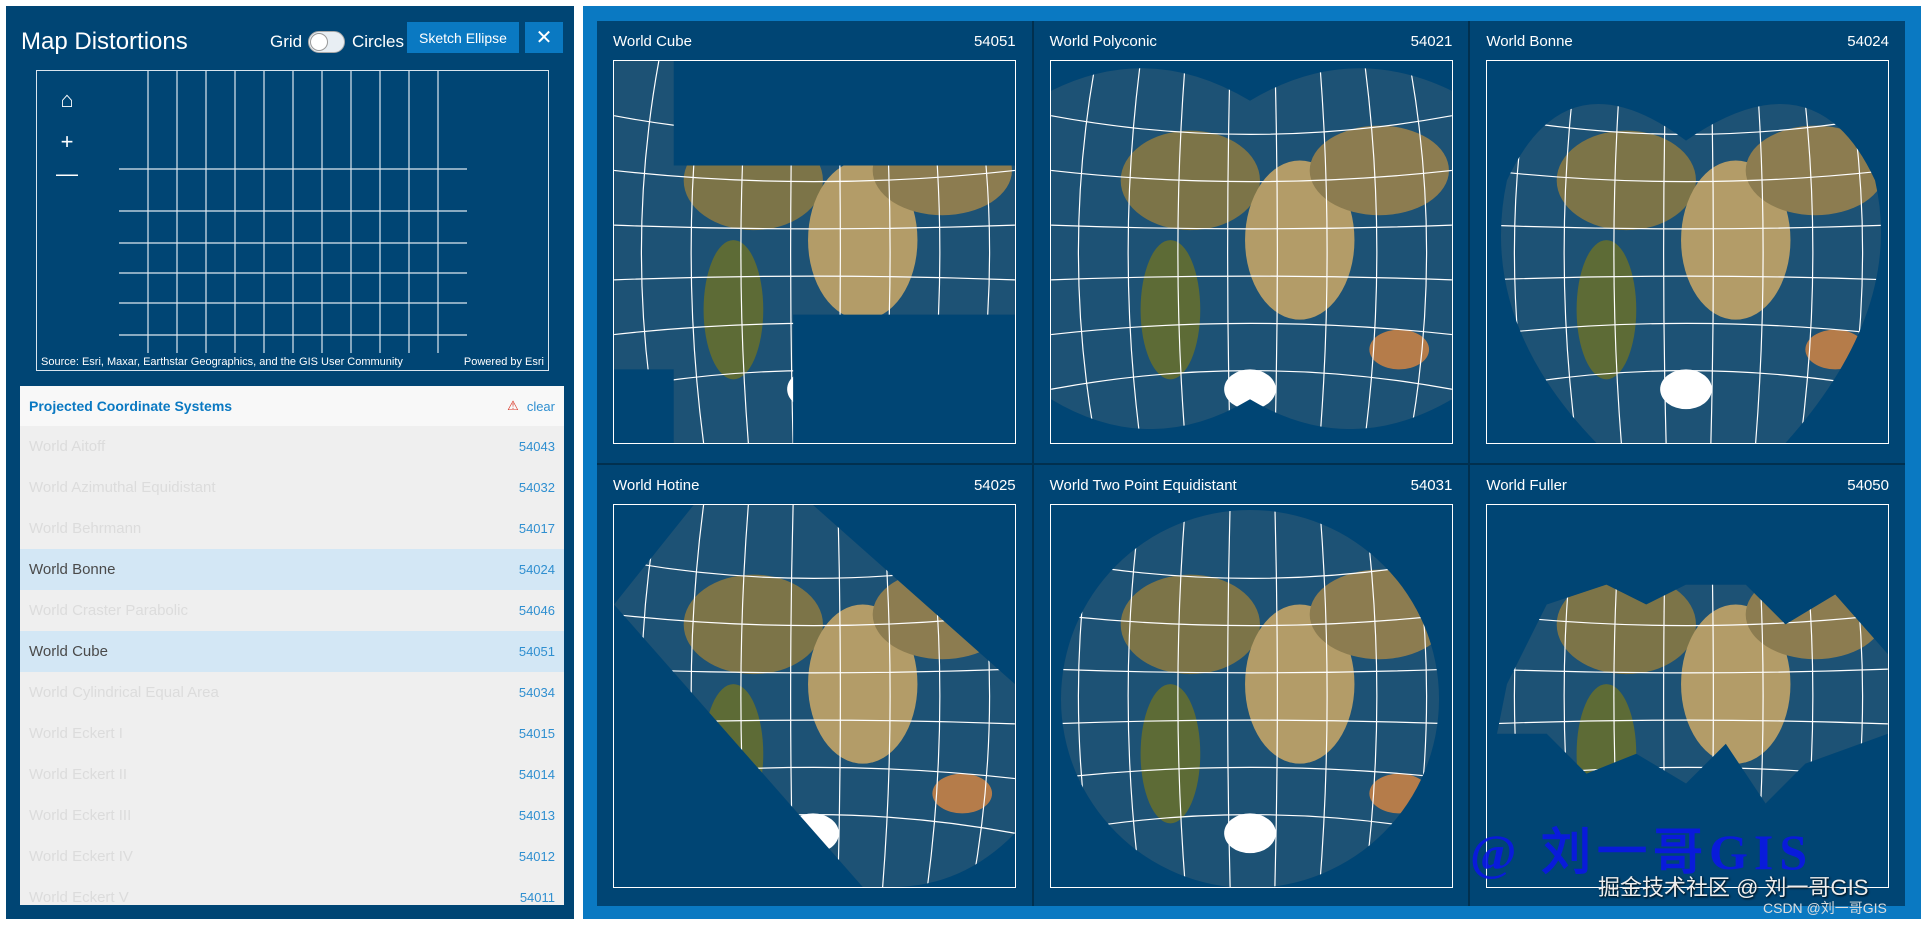 This screenshot has height=926, width=1927. I want to click on circles-label: Circles, so click(378, 41).